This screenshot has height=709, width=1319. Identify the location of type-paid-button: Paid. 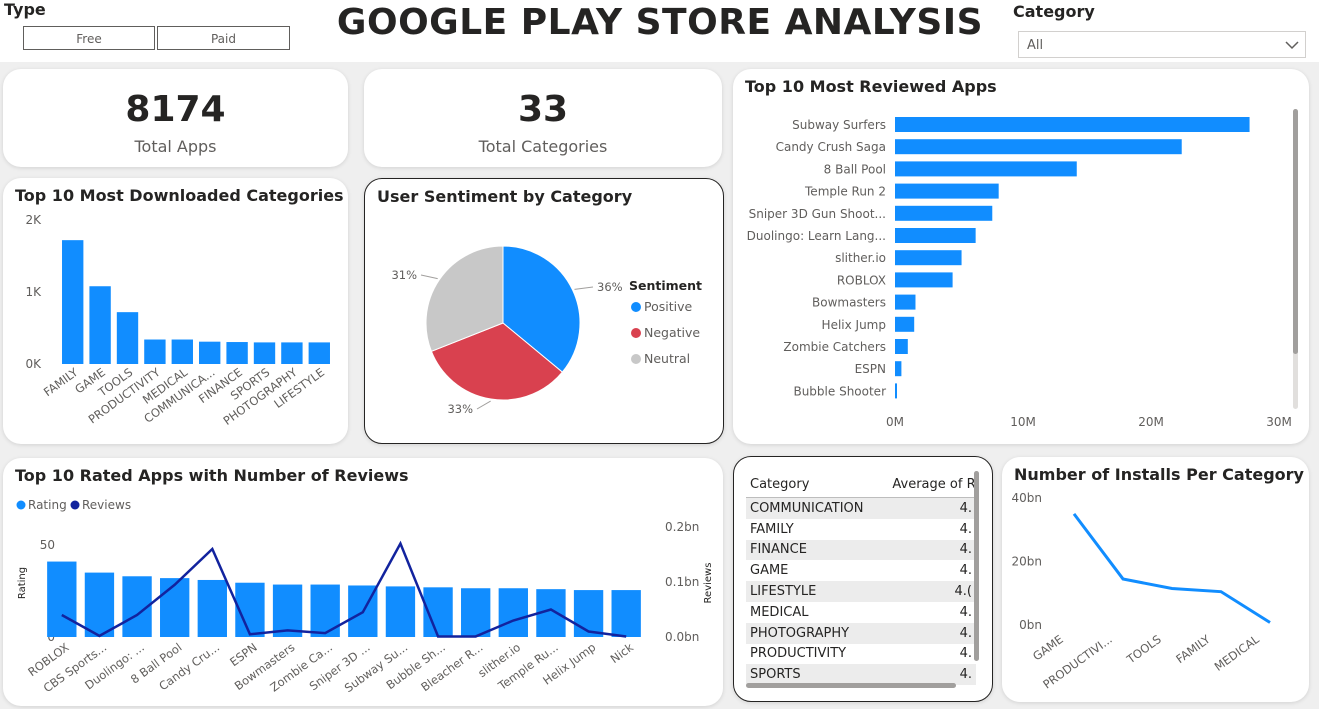
(223, 38).